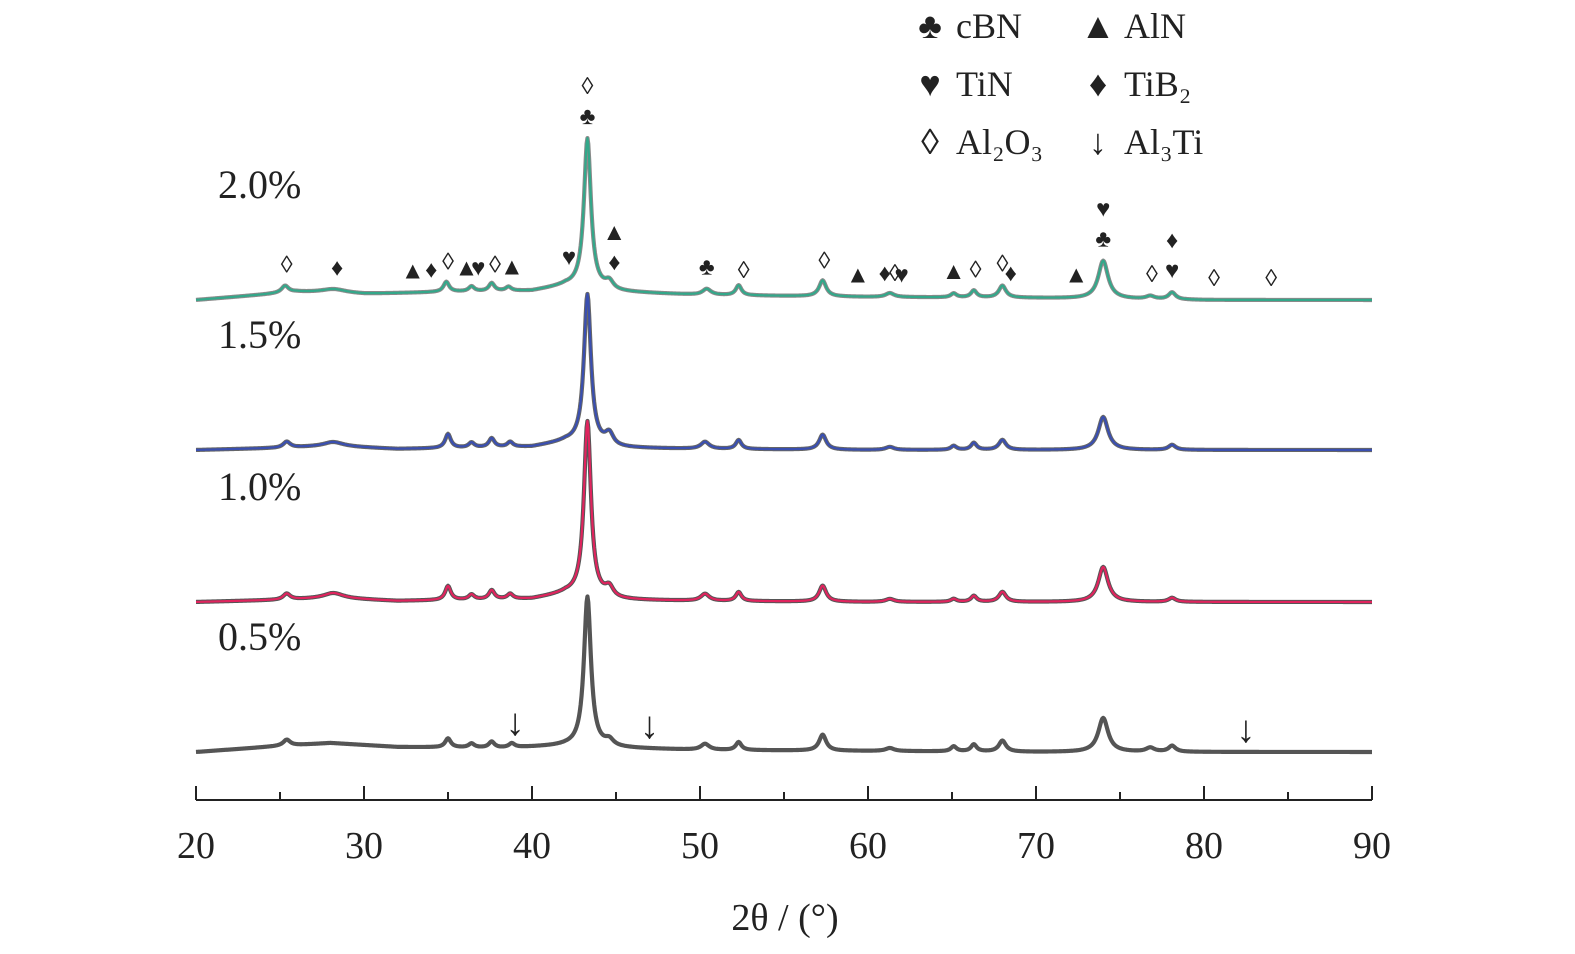  Describe the element at coordinates (989, 26) in the screenshot. I see `legend-label: cBN` at that location.